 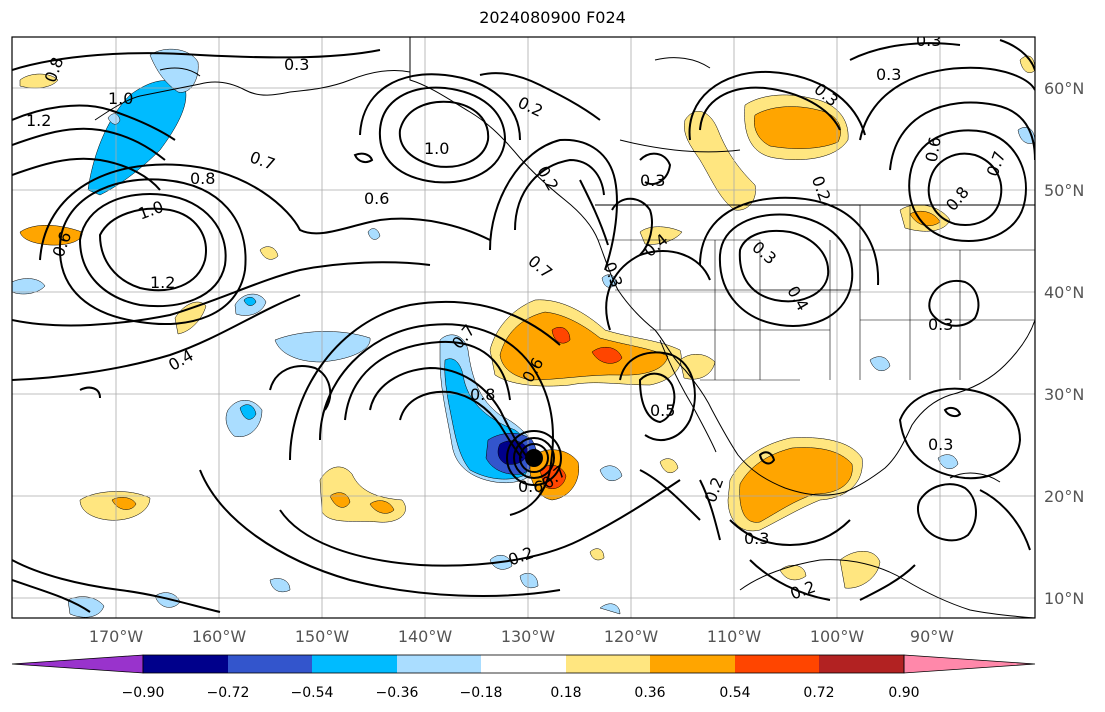 I want to click on lon-tick-label: 140°W, so click(x=425, y=636).